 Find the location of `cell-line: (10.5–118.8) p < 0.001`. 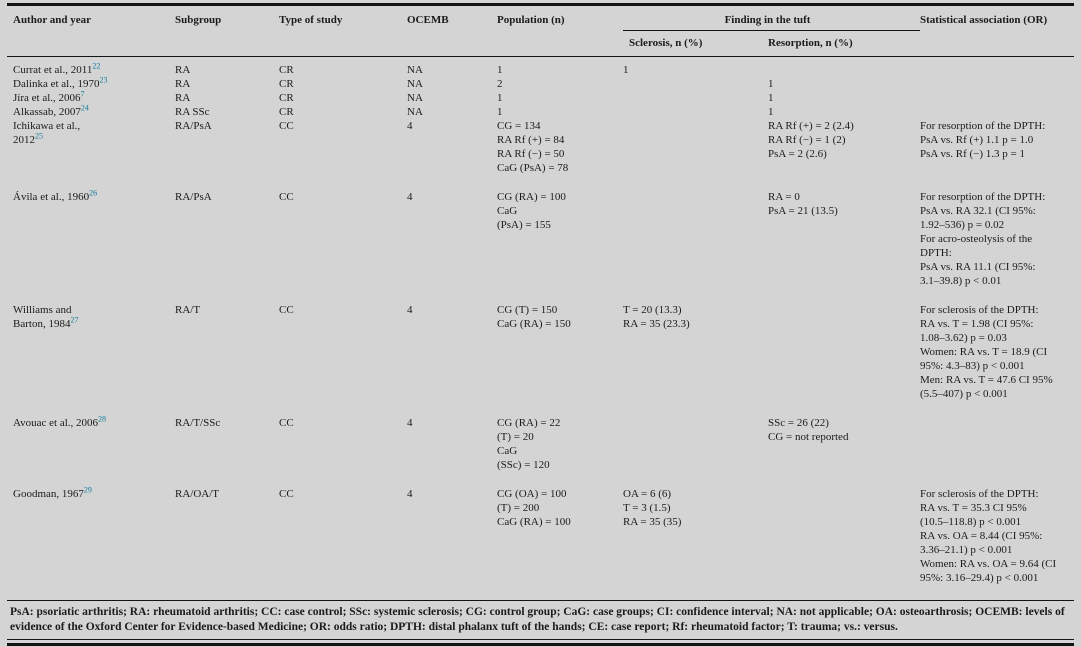

cell-line: (10.5–118.8) p < 0.001 is located at coordinates (971, 522).